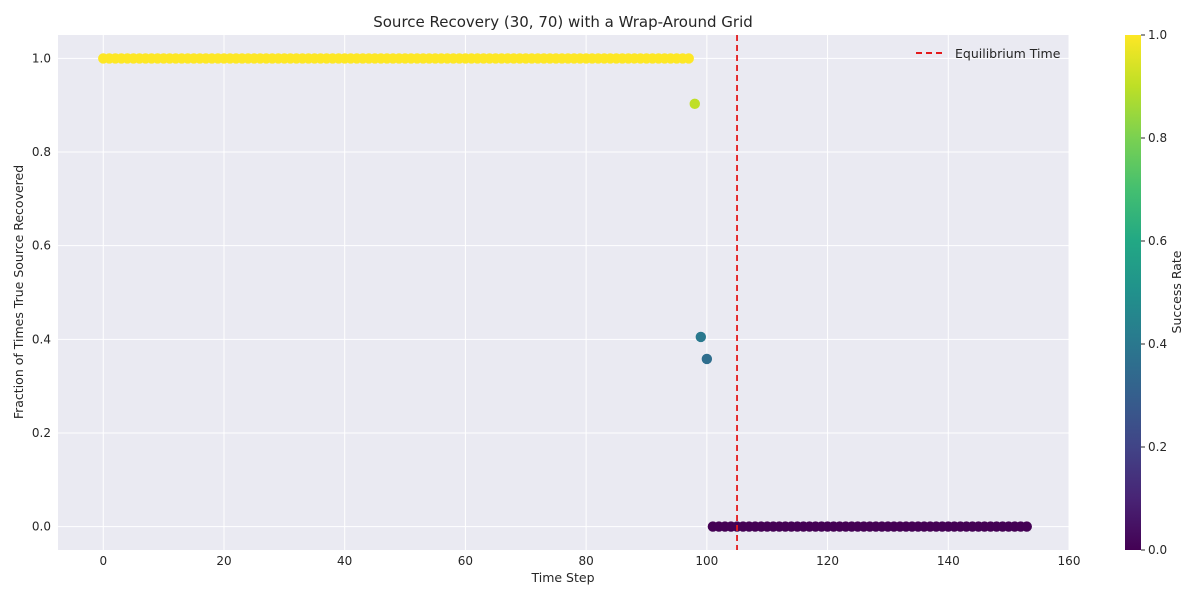 Image resolution: width=1200 pixels, height=600 pixels. Describe the element at coordinates (948, 561) in the screenshot. I see `x-tick-label: 140` at that location.